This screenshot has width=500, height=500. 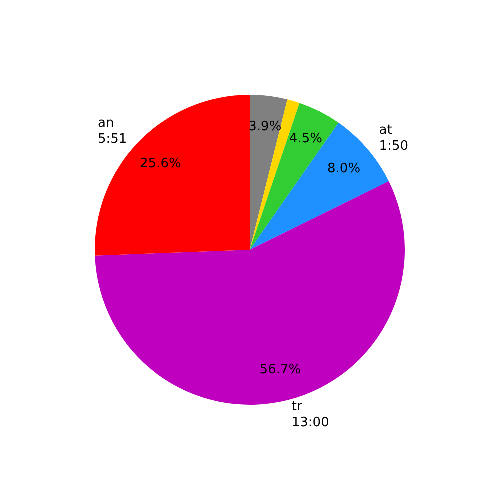 What do you see at coordinates (311, 415) in the screenshot?
I see `slice-label: tr 13:00` at bounding box center [311, 415].